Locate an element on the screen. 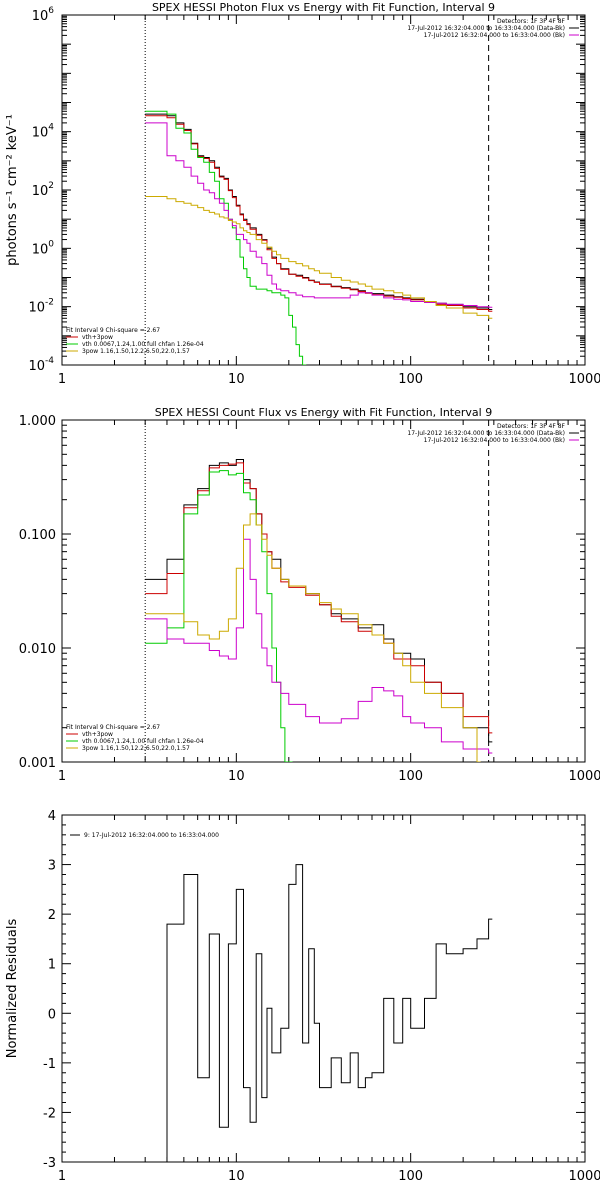 The image size is (600, 1200). y-tick-label: 10⁴ is located at coordinates (43, 132).